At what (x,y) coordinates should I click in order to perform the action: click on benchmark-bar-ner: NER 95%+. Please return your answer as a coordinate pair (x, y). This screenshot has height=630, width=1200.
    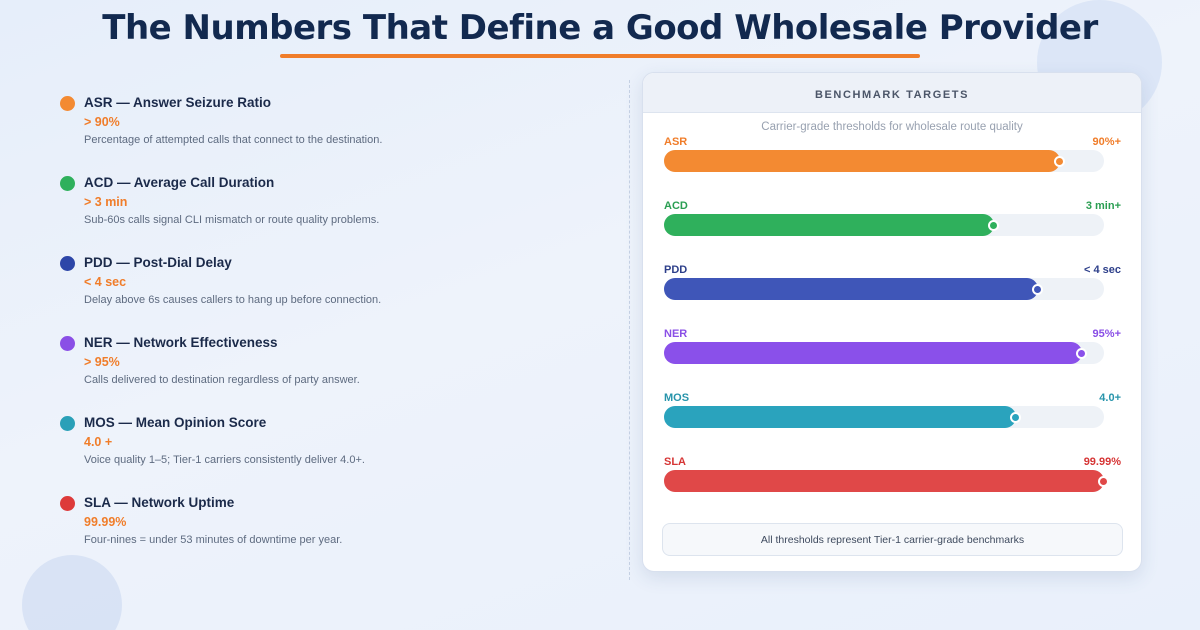
    Looking at the image, I should click on (893, 347).